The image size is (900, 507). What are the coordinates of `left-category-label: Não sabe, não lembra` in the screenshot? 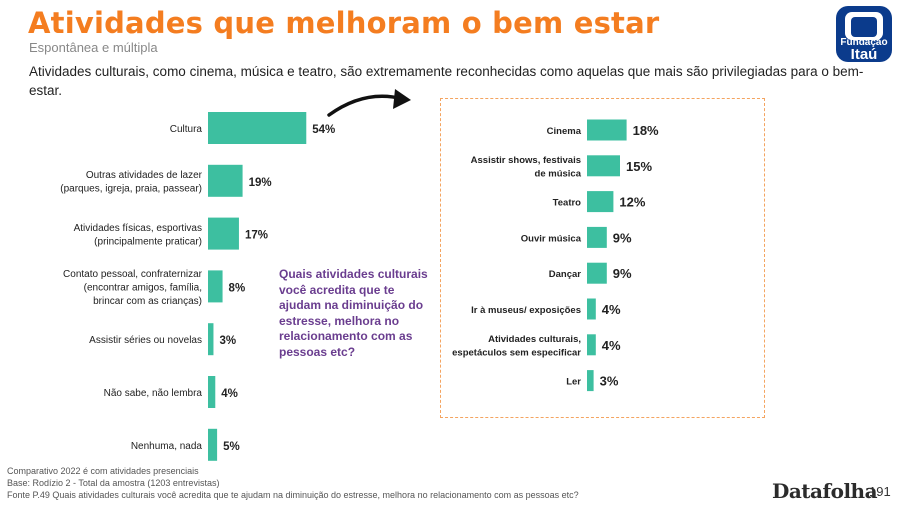 It's located at (153, 393).